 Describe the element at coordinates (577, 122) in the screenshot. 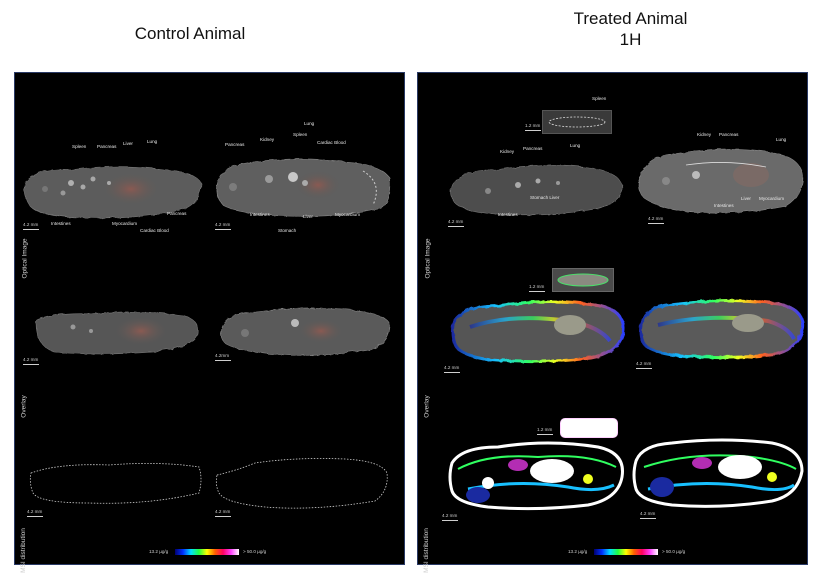

I see `treated-spleen-inset-optical` at that location.